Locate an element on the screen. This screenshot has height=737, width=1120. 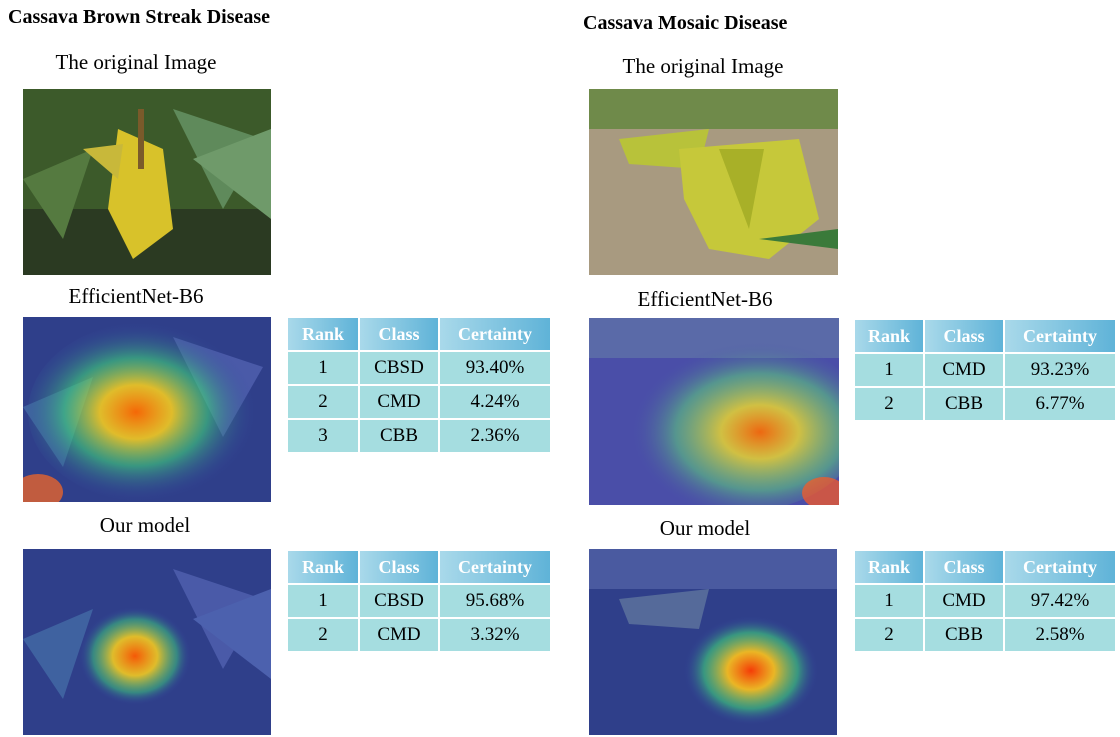
certainty-cell: 4.24% is located at coordinates (495, 402).